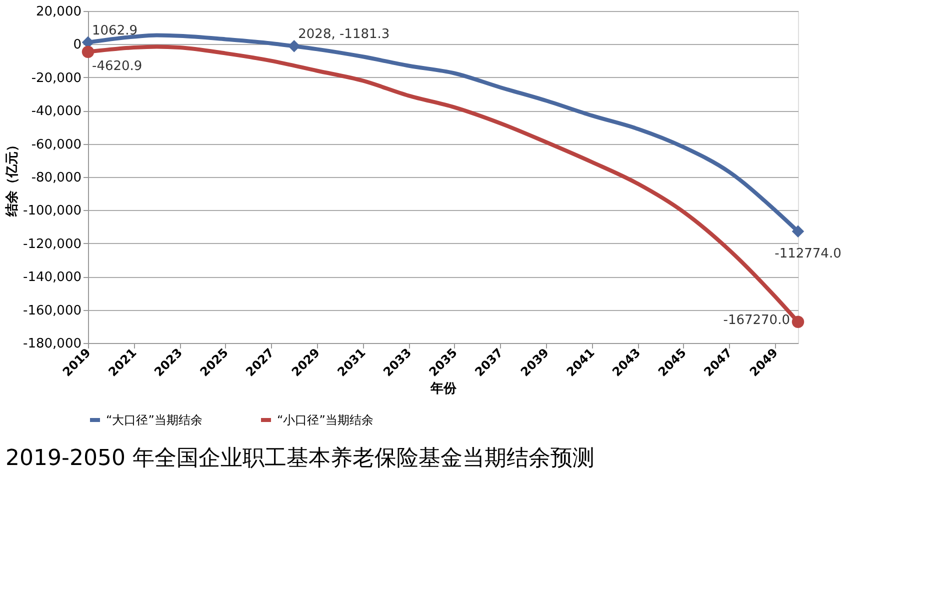 This screenshot has width=928, height=590. Describe the element at coordinates (56, 178) in the screenshot. I see `y-tick-label: -80,000` at that location.